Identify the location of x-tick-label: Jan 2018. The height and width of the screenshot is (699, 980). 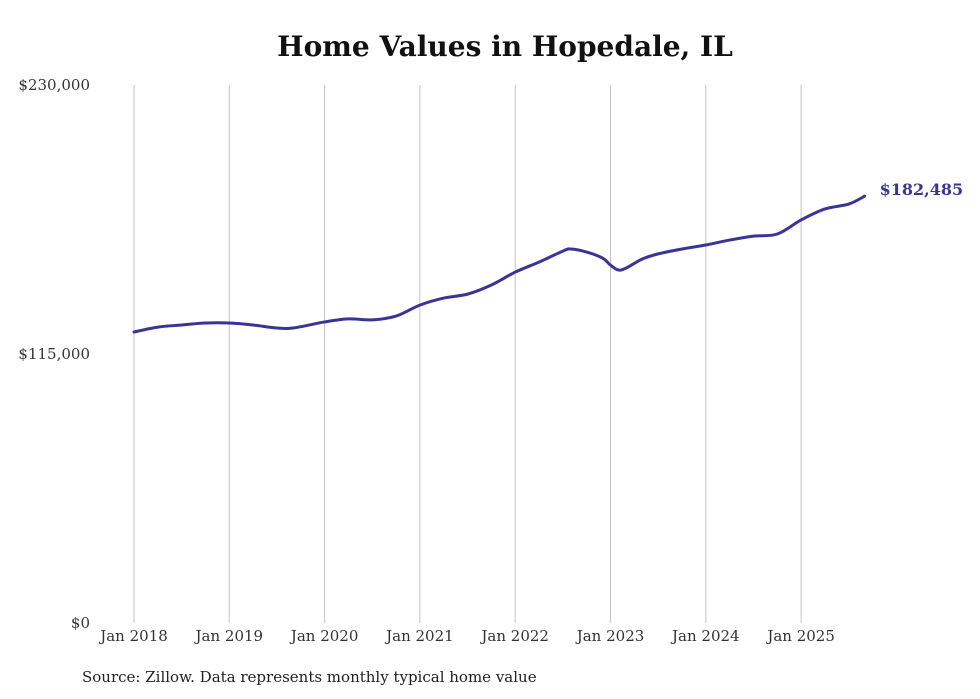
(133, 636).